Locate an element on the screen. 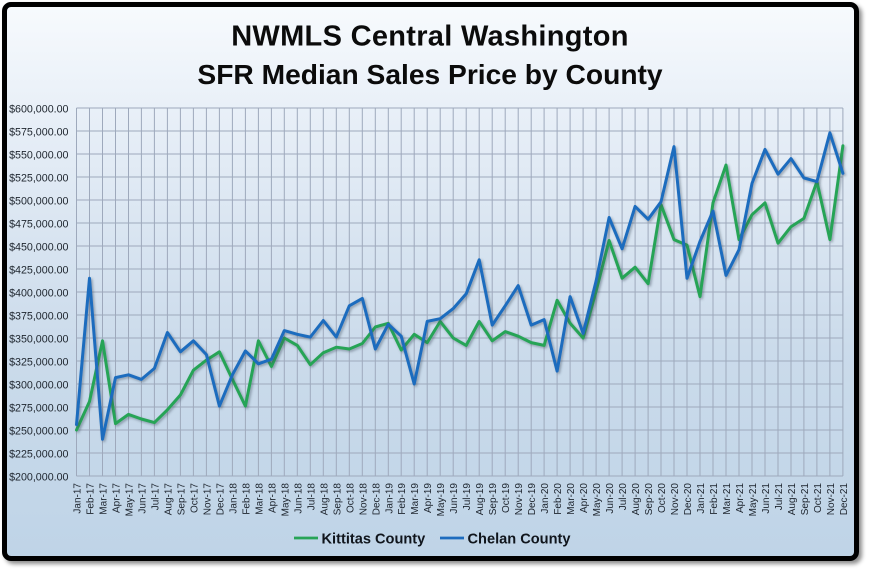 Image resolution: width=869 pixels, height=571 pixels. svg-text: $225,000.00 is located at coordinates (38, 455).